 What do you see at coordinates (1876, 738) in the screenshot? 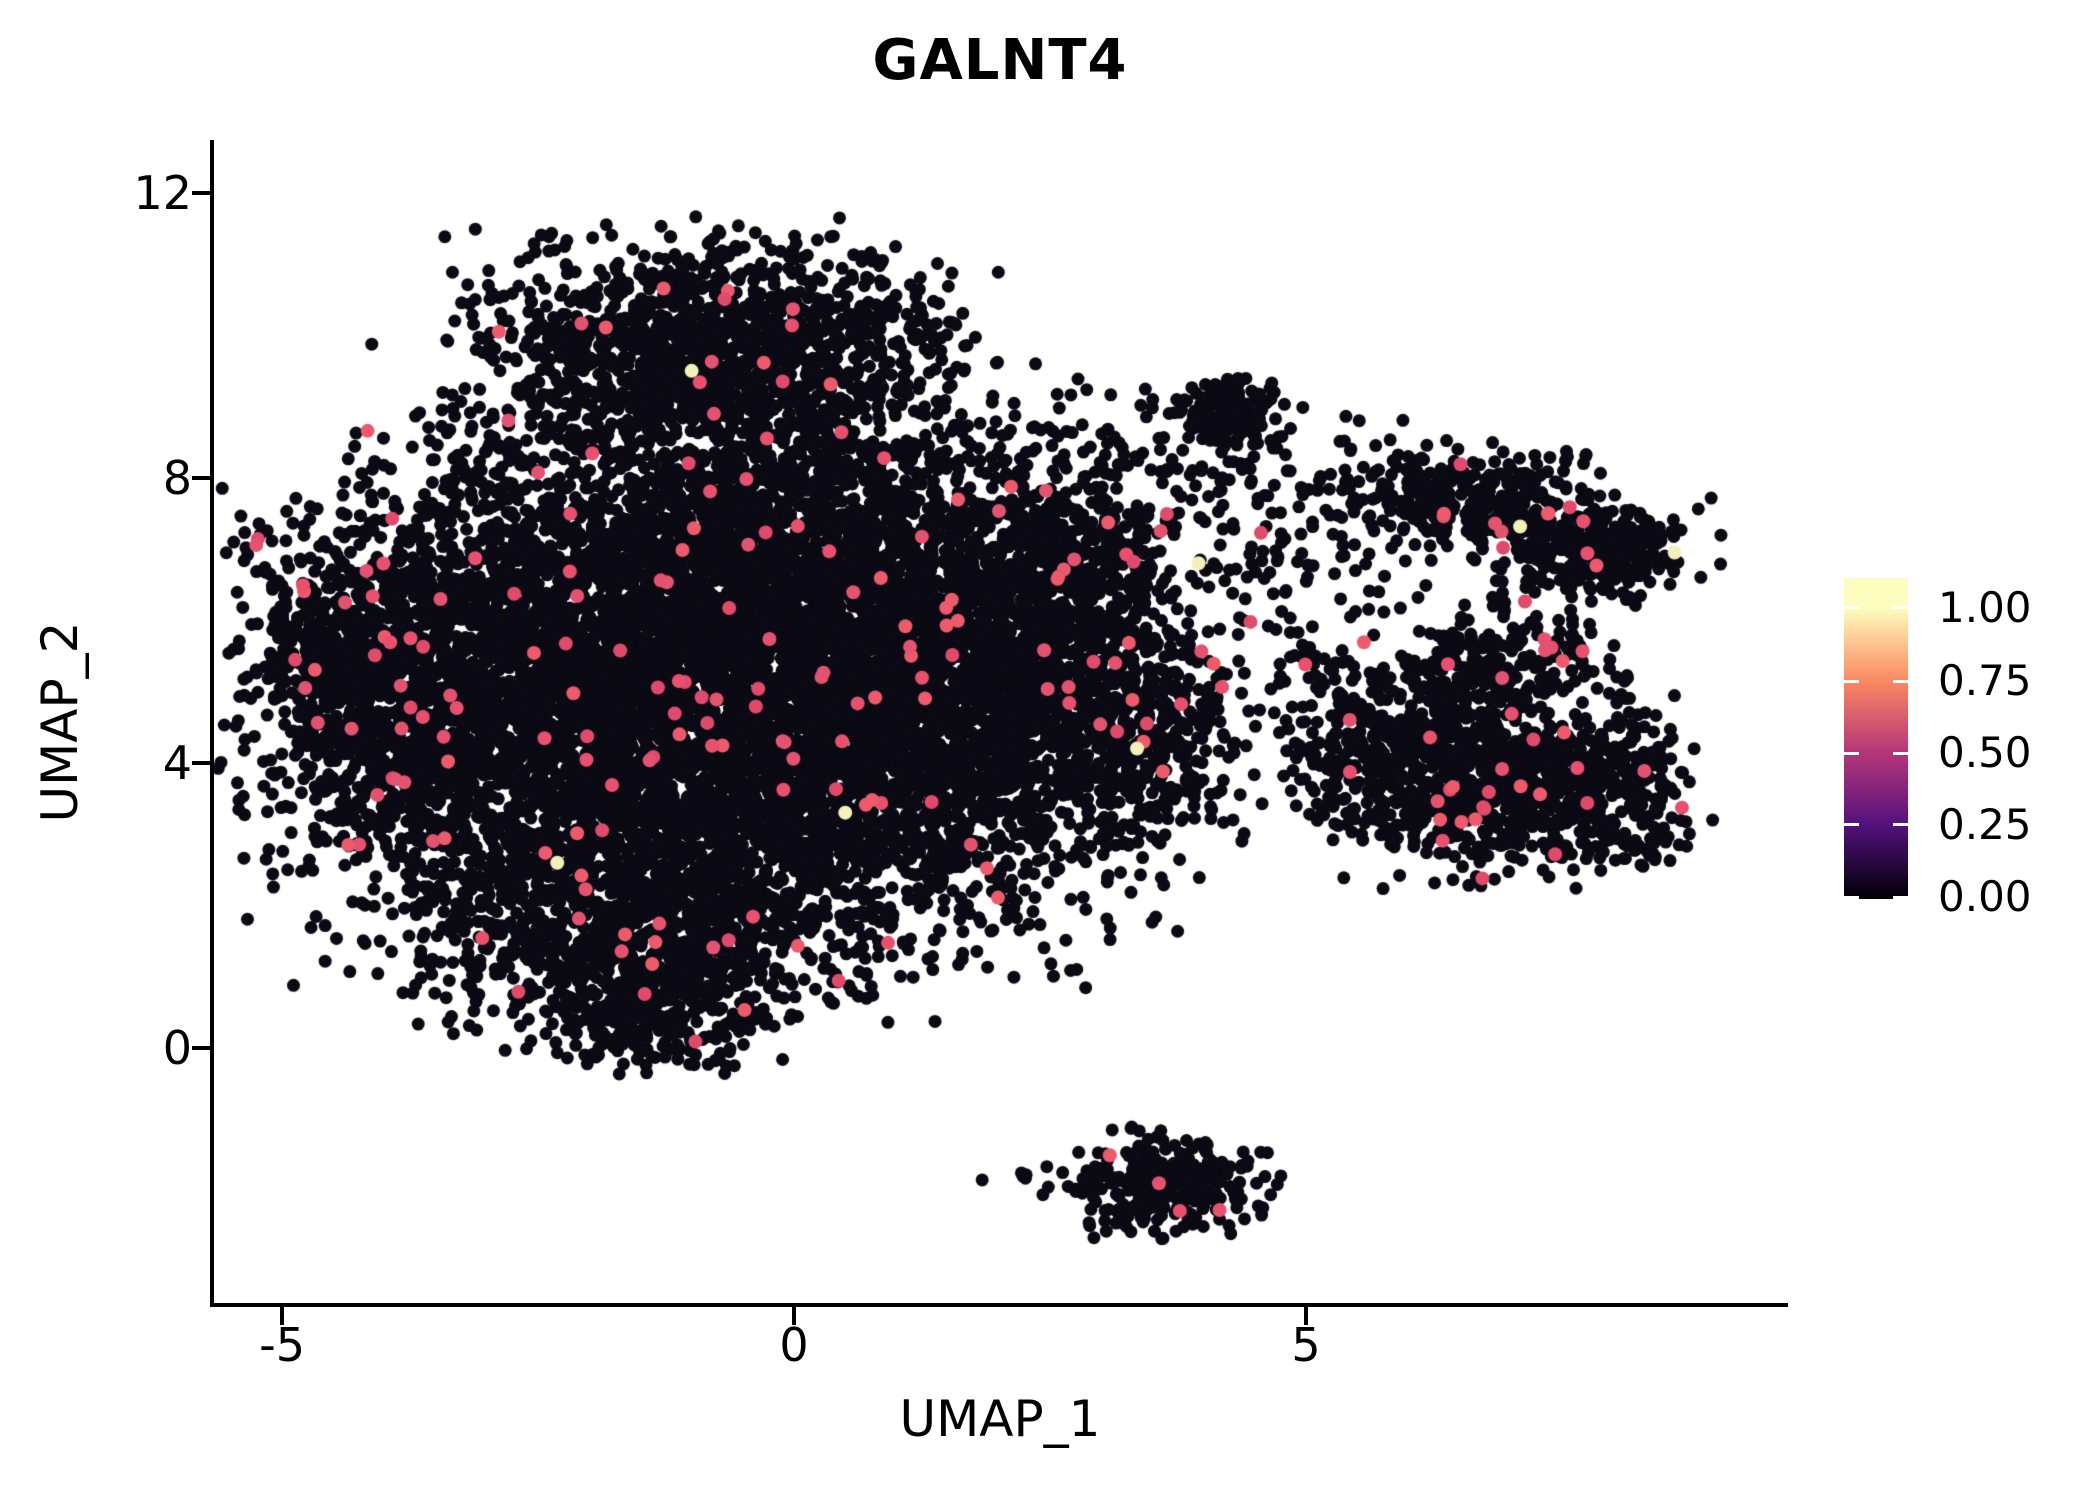
I see `legend-colorbar` at bounding box center [1876, 738].